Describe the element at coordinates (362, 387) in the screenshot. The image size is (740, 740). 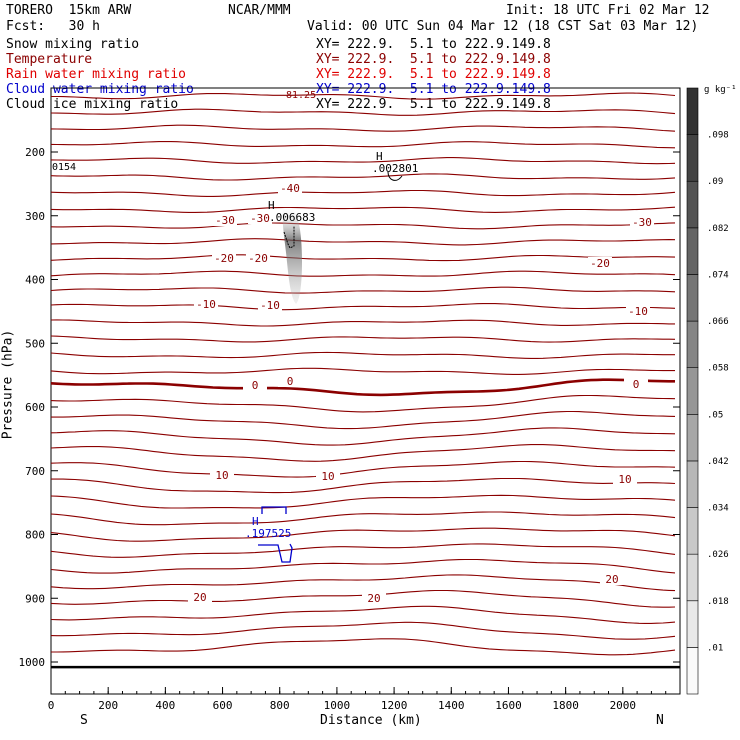
I see `zero-isotherm` at that location.